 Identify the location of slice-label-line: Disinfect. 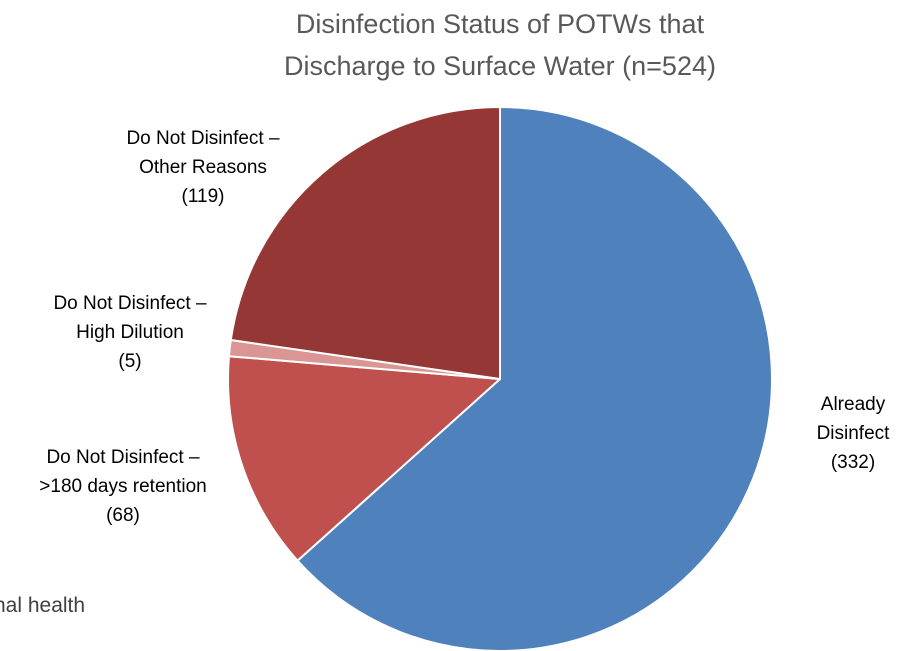
(853, 433).